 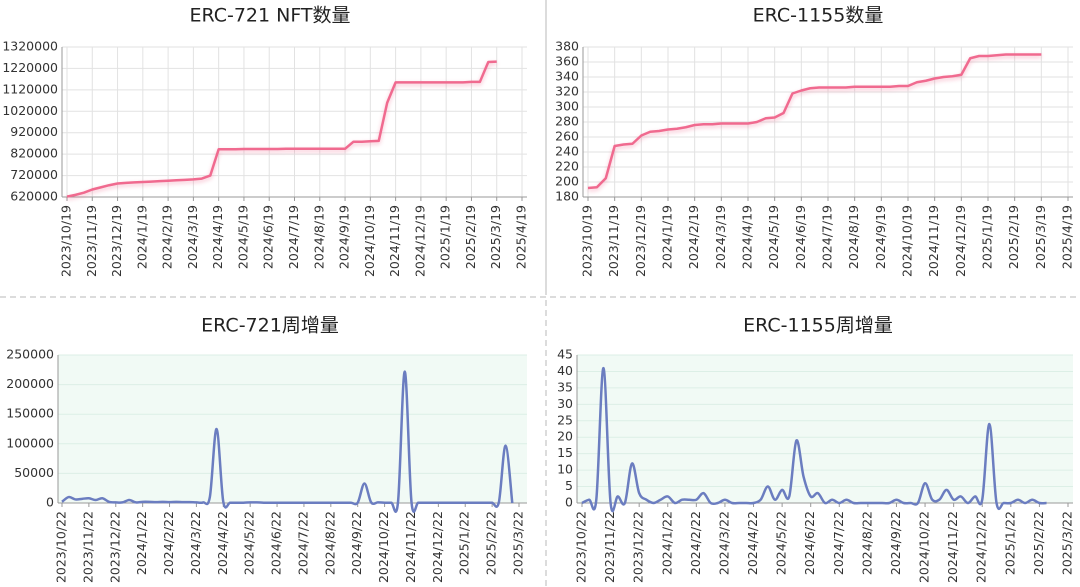 I want to click on y-tick-label: 1020000, so click(x=30, y=110).